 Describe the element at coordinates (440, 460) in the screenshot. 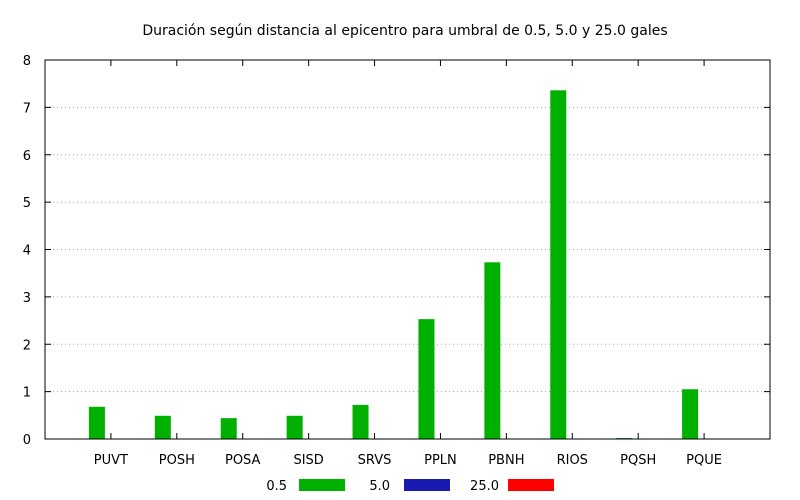

I see `x-tick-label: PPLN` at that location.